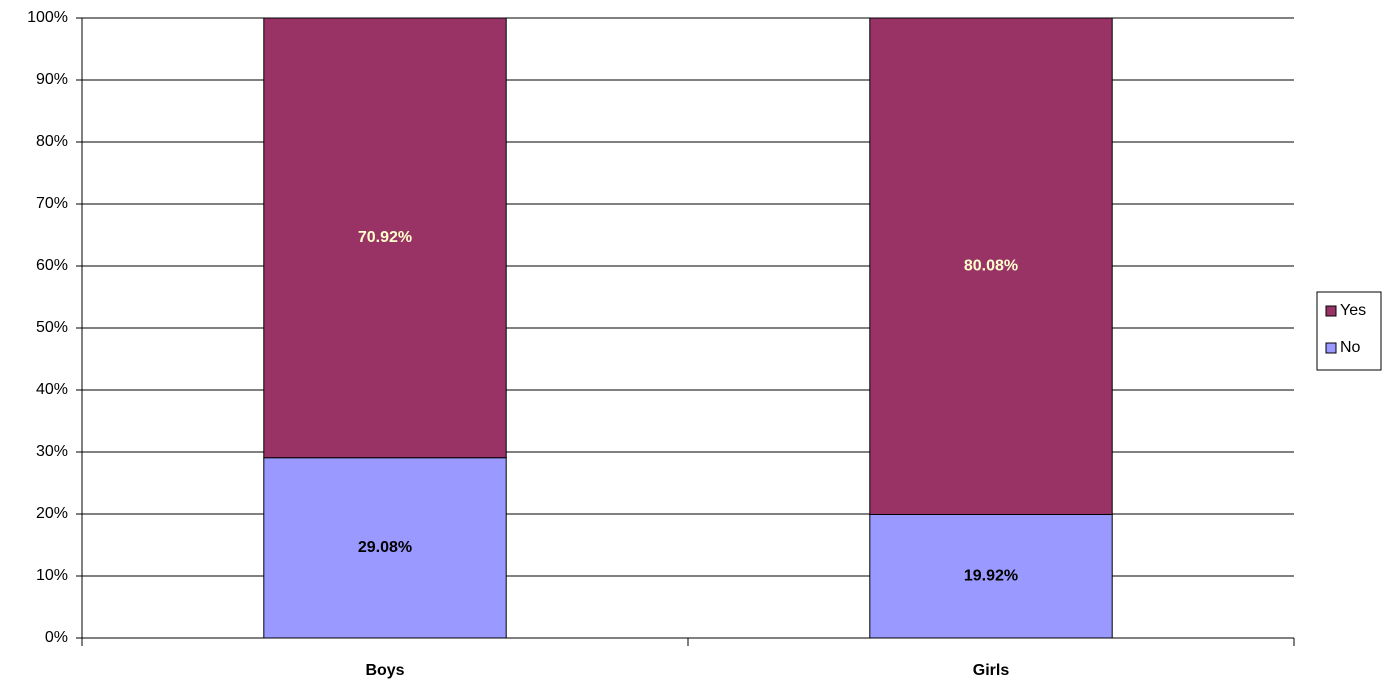 This screenshot has height=681, width=1382. I want to click on y-tick-label: 40%, so click(52, 389).